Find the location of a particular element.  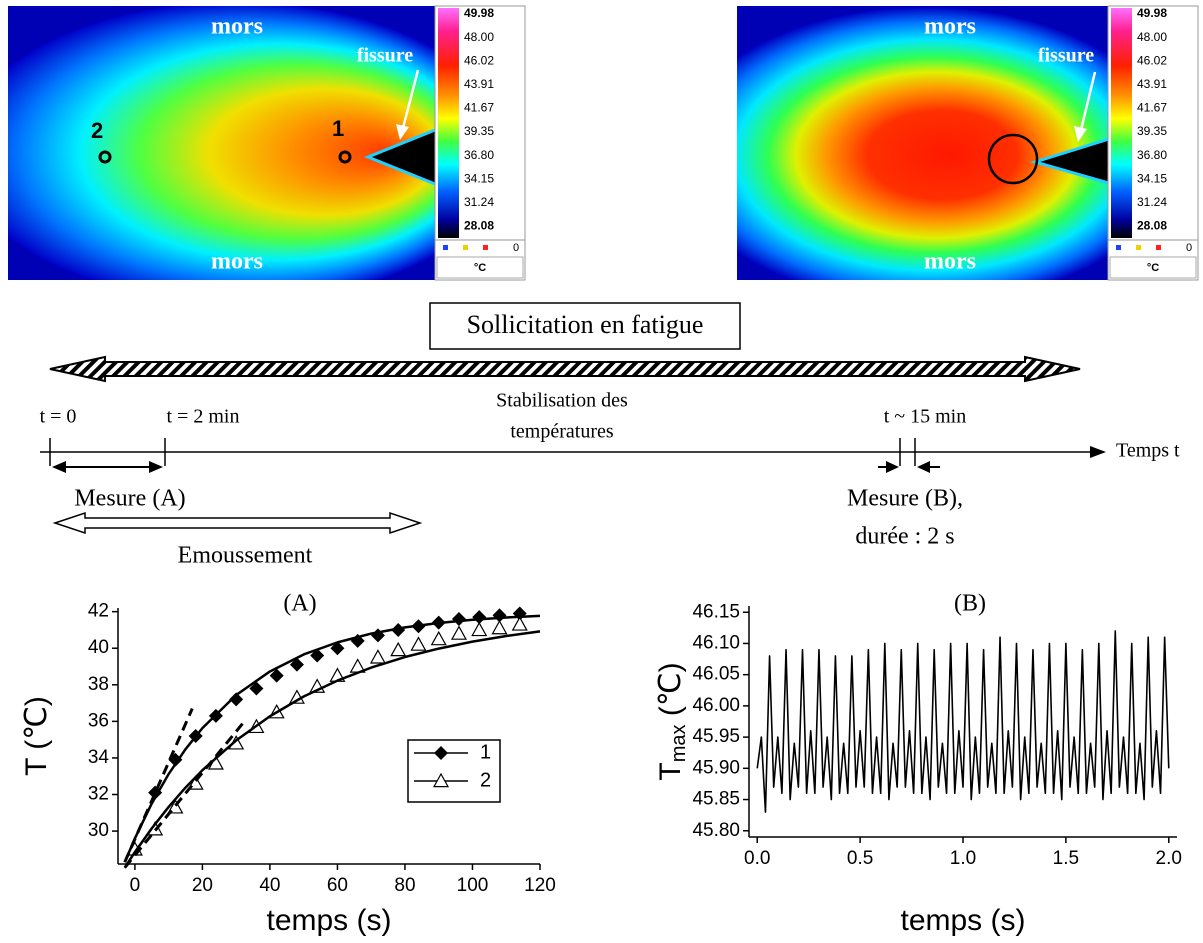

x-tick-label: 1.0 is located at coordinates (963, 858).